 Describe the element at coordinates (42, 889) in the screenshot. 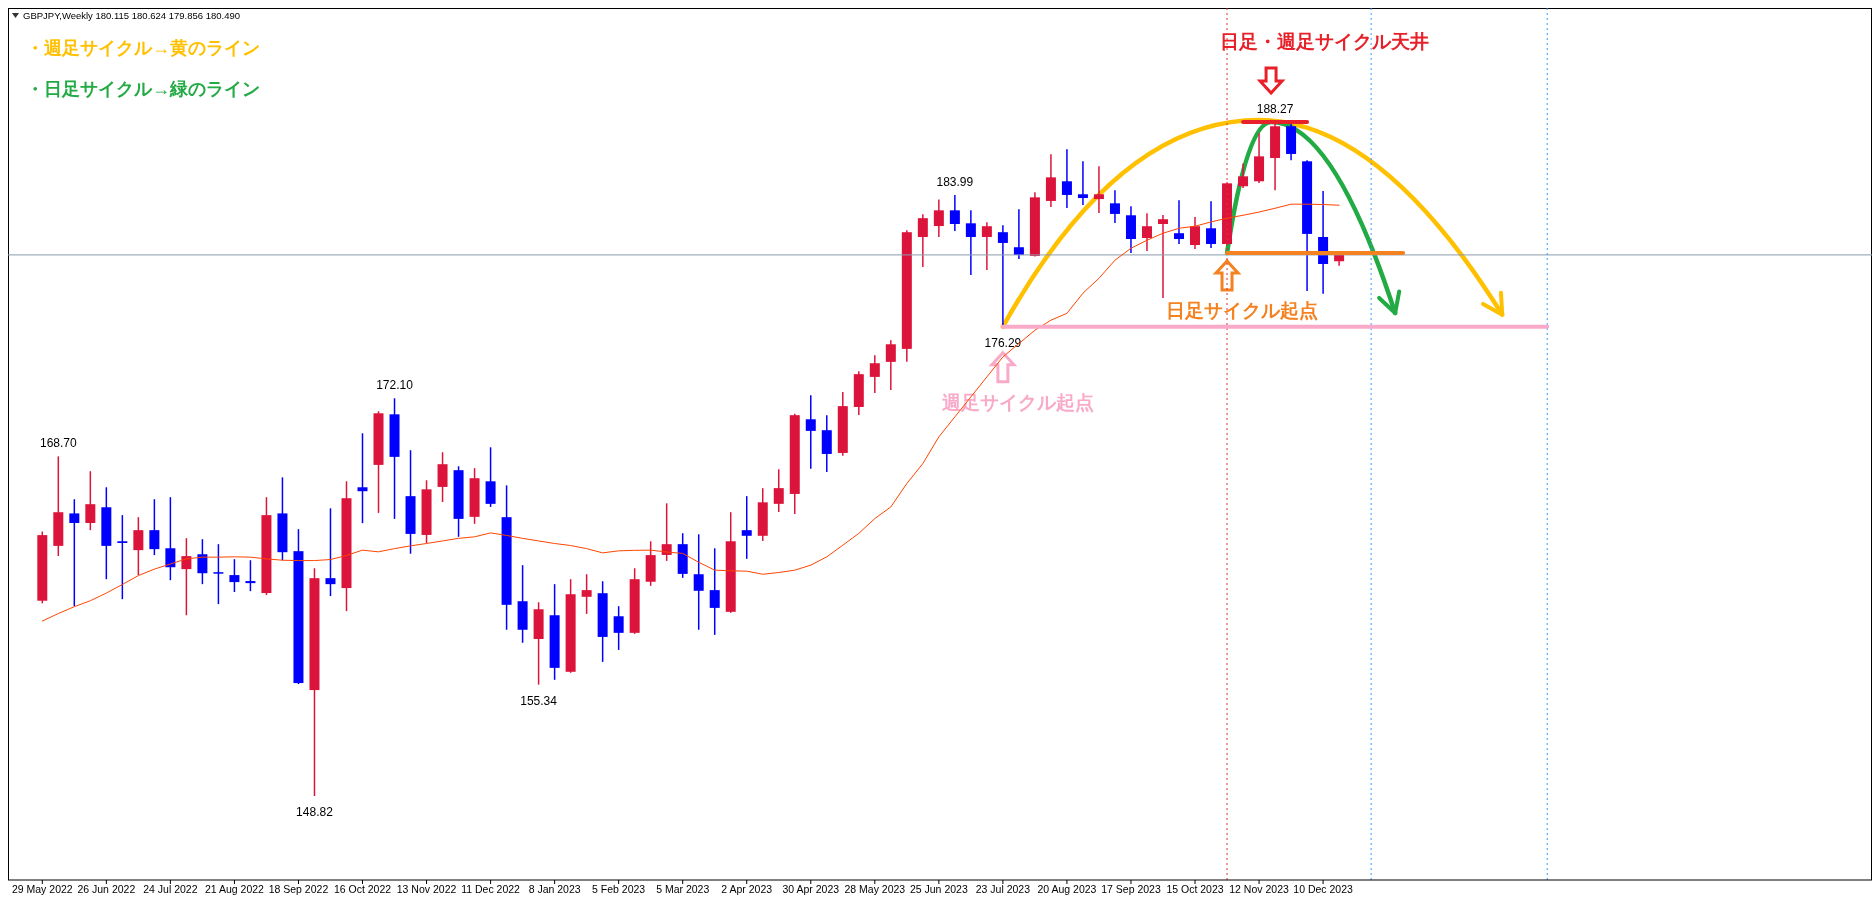

I see `x-tick-label: 29 May 2022` at that location.